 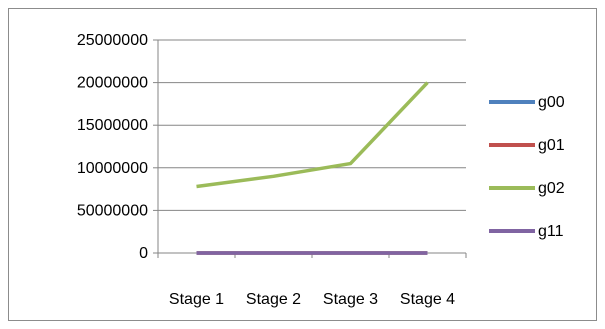 I want to click on x-tick-label: Stage 3, so click(x=350, y=299).